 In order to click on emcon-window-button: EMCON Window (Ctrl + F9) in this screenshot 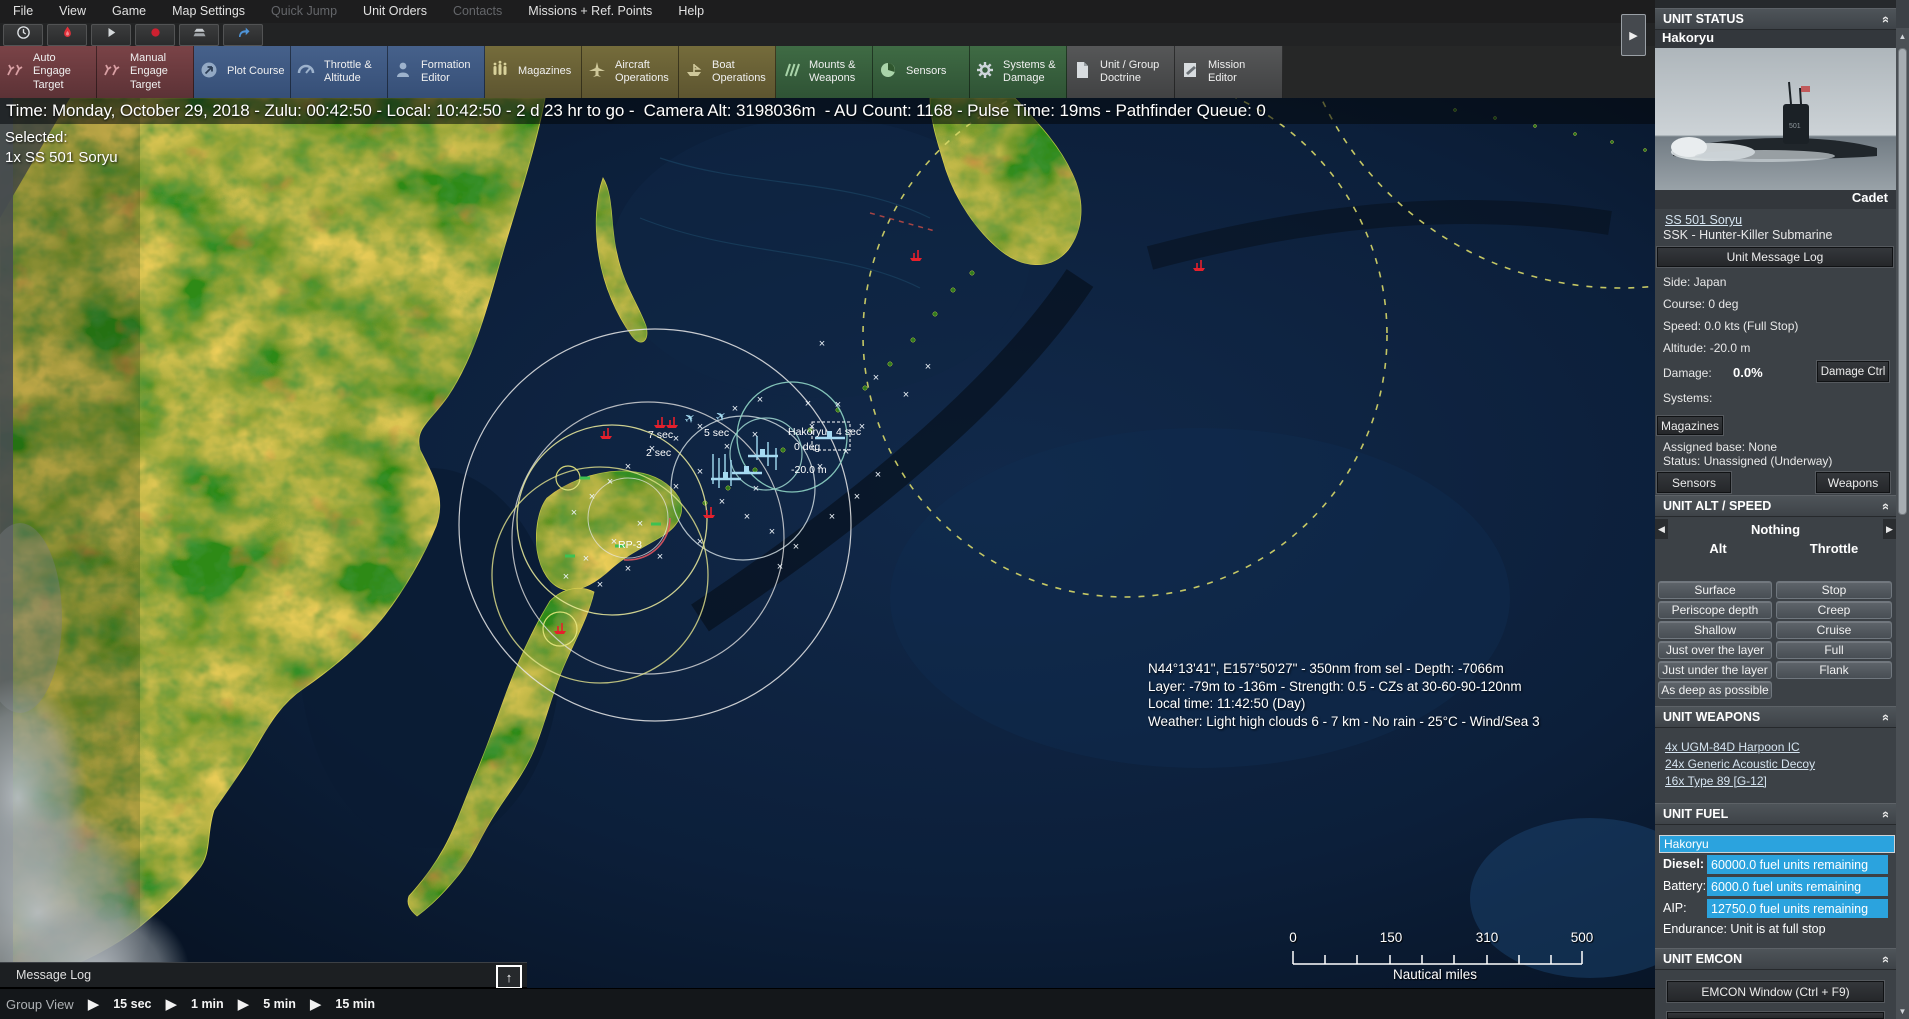, I will do `click(1775, 991)`.